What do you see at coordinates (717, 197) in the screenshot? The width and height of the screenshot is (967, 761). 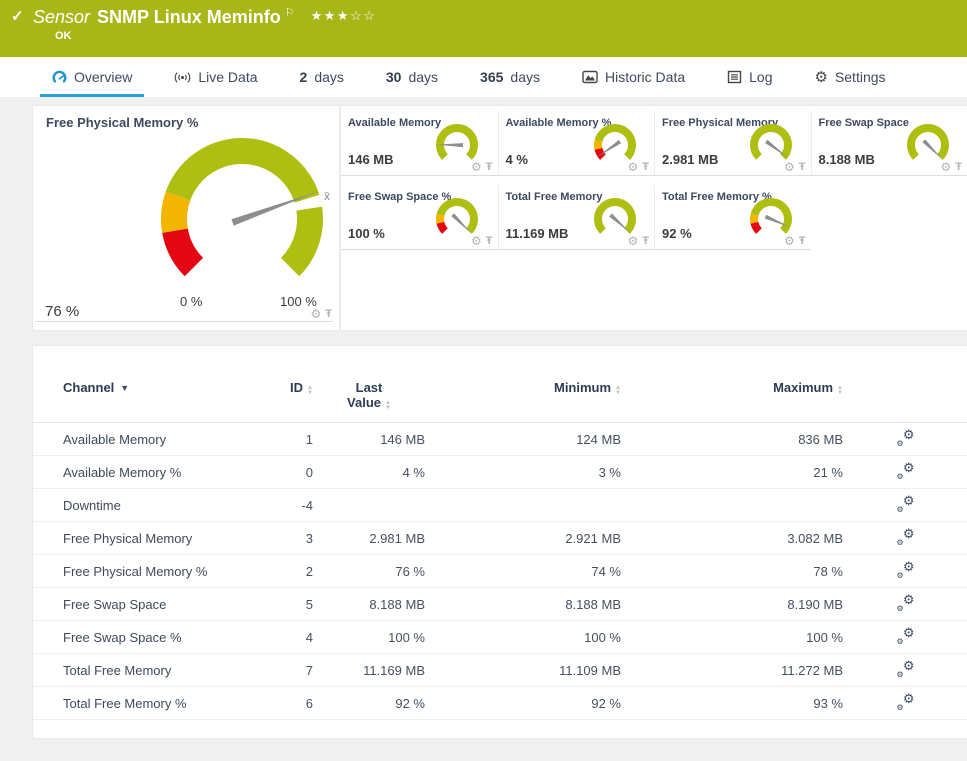 I see `gauge-title: Total Free Memory %` at bounding box center [717, 197].